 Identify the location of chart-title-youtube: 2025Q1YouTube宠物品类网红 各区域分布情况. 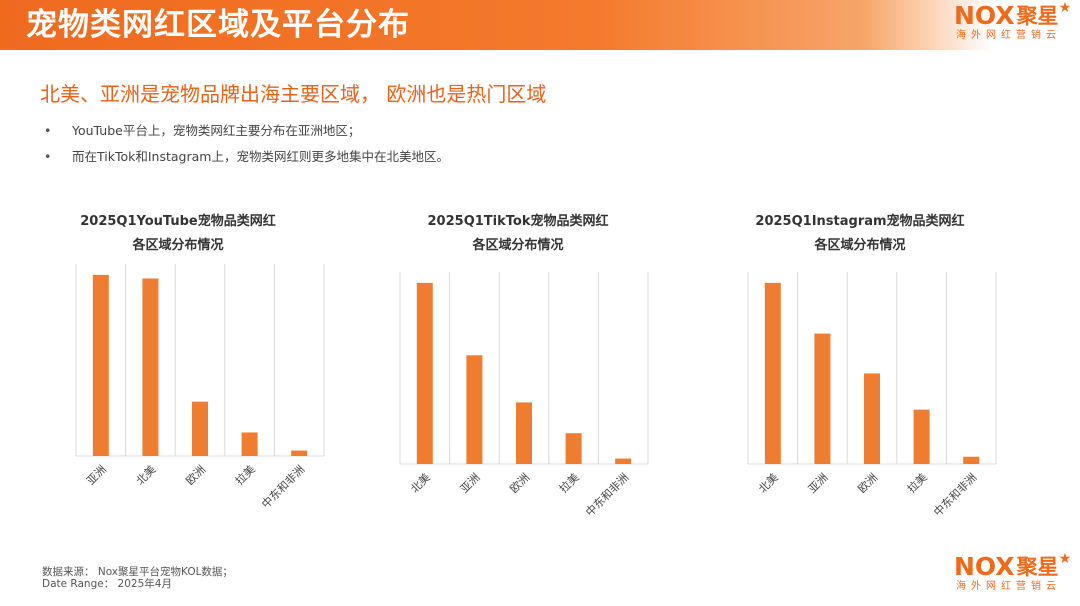
(178, 234).